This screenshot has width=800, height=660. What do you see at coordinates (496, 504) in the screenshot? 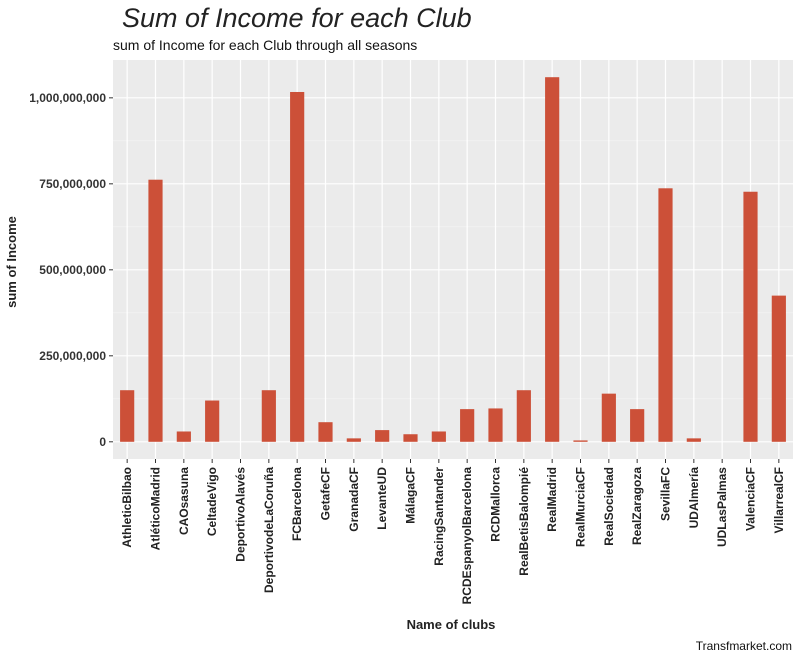
I see `x-tick-label: RCDMallorca` at bounding box center [496, 504].